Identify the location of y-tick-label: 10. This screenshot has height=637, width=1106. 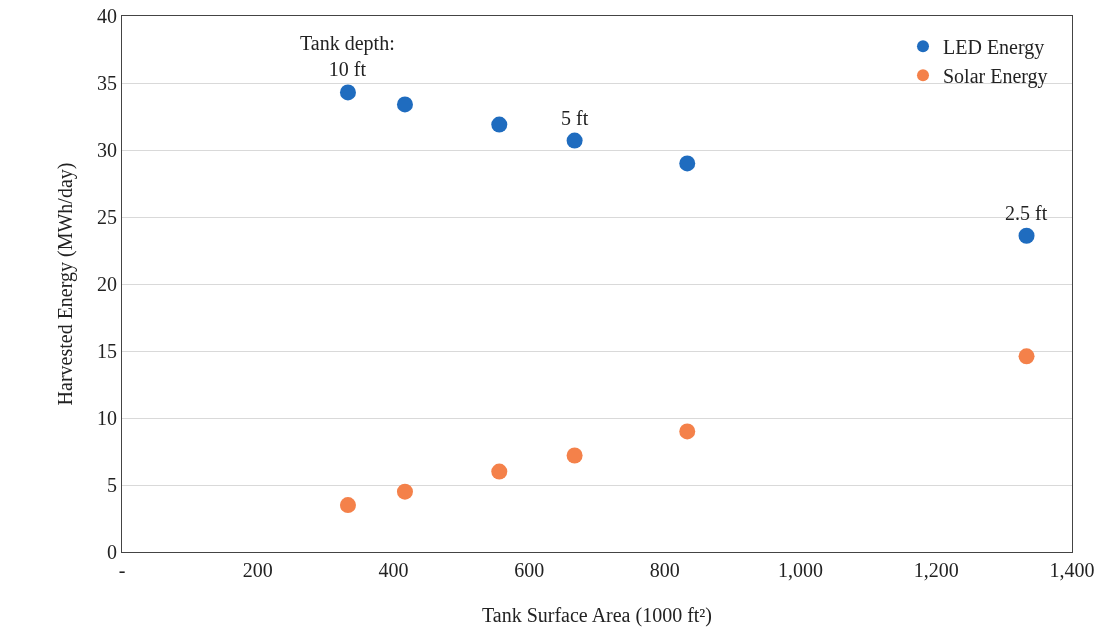
(107, 418).